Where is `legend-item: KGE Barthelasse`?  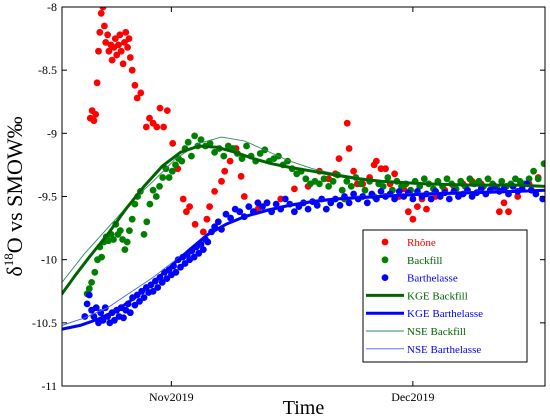 legend-item: KGE Barthelasse is located at coordinates (424, 314).